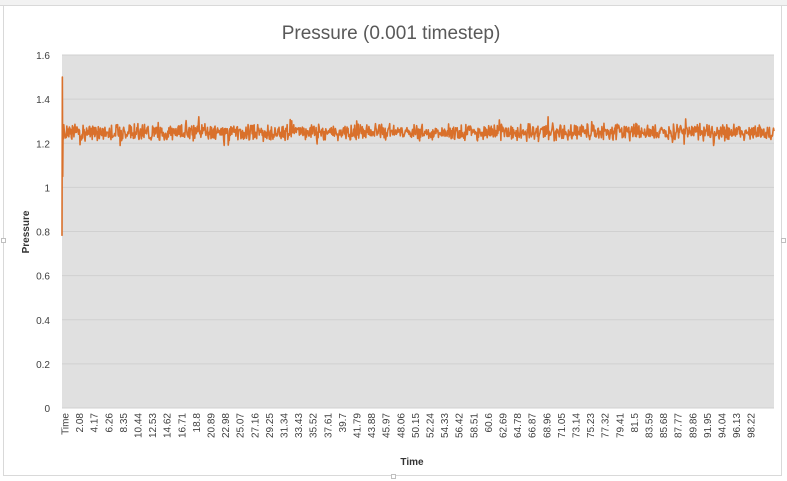 Image resolution: width=787 pixels, height=481 pixels. I want to click on y-tick-labels: 0 0.2 0.4 0.6 0.8 1 1.2 1.4 1.6, so click(43, 233).